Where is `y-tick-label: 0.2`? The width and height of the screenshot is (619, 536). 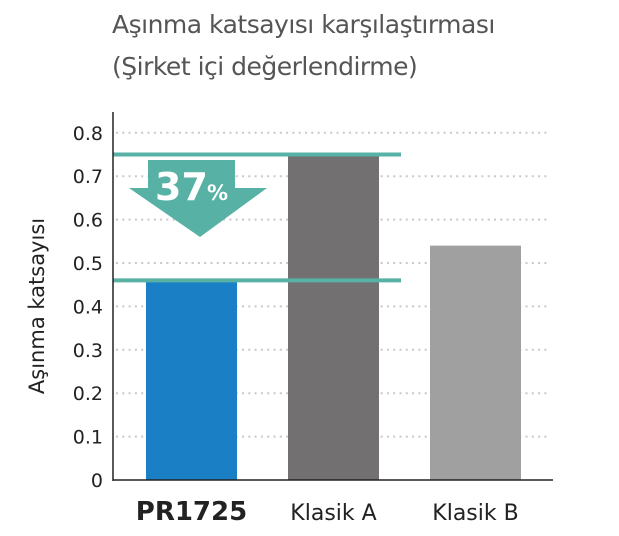
y-tick-label: 0.2 is located at coordinates (88, 394).